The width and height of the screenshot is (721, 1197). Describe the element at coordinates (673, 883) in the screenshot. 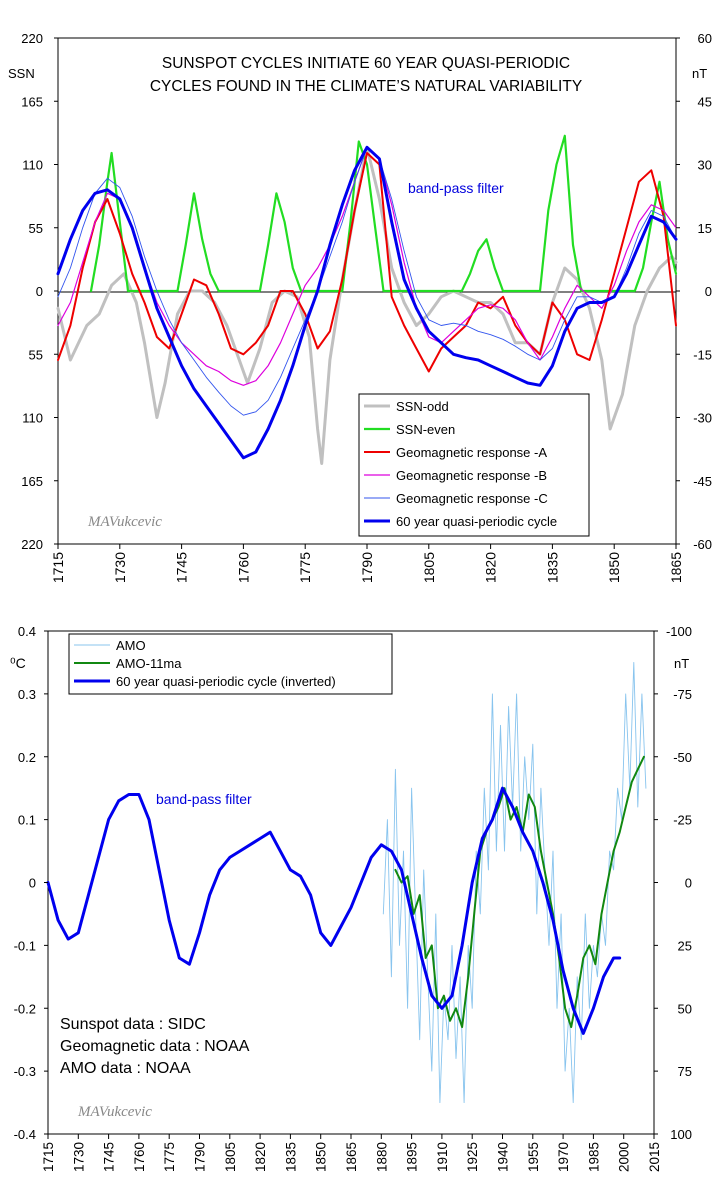

I see `bottom-right-ticks: -100 -75 -50 -25 0 25 50 75 100` at that location.